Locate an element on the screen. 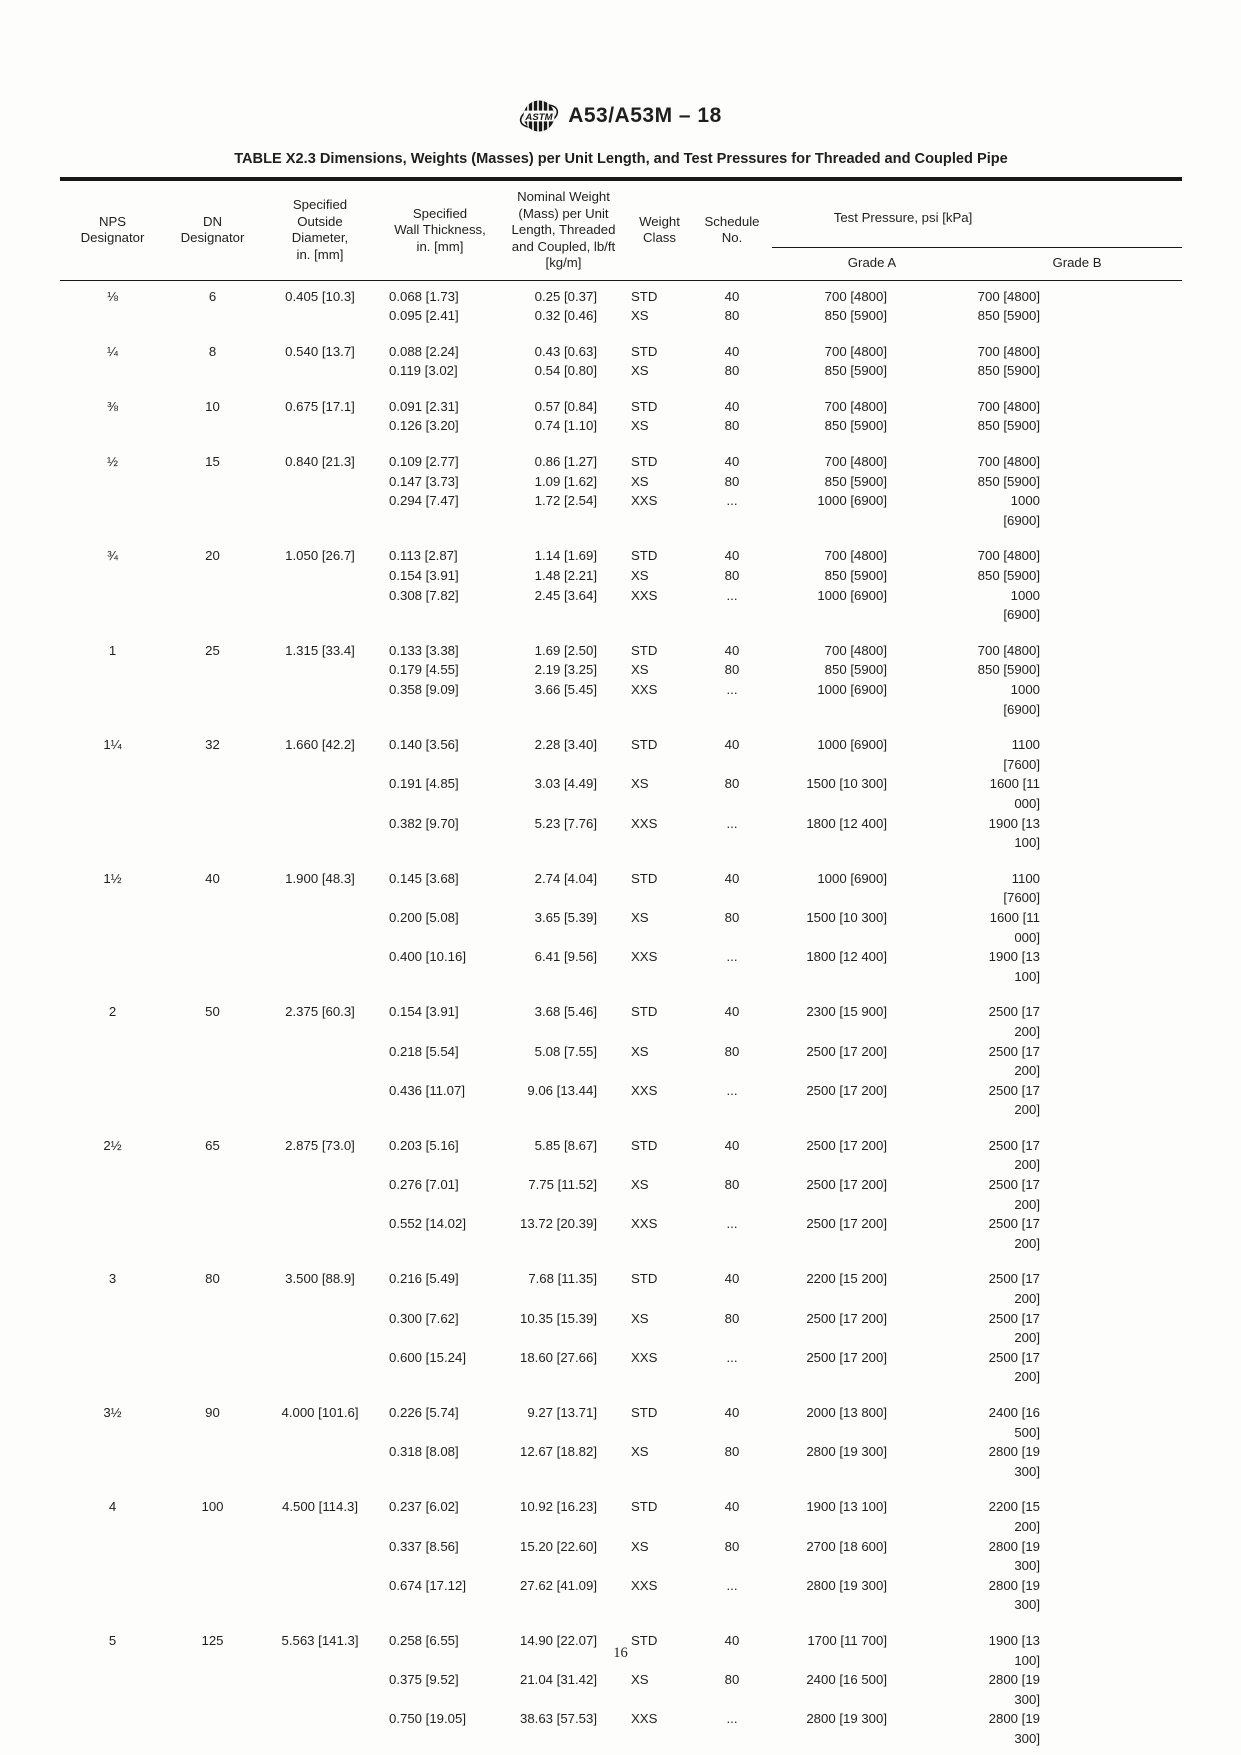  col-header-test-pressure: Test Pressure, psi [kPa] is located at coordinates (977, 213).